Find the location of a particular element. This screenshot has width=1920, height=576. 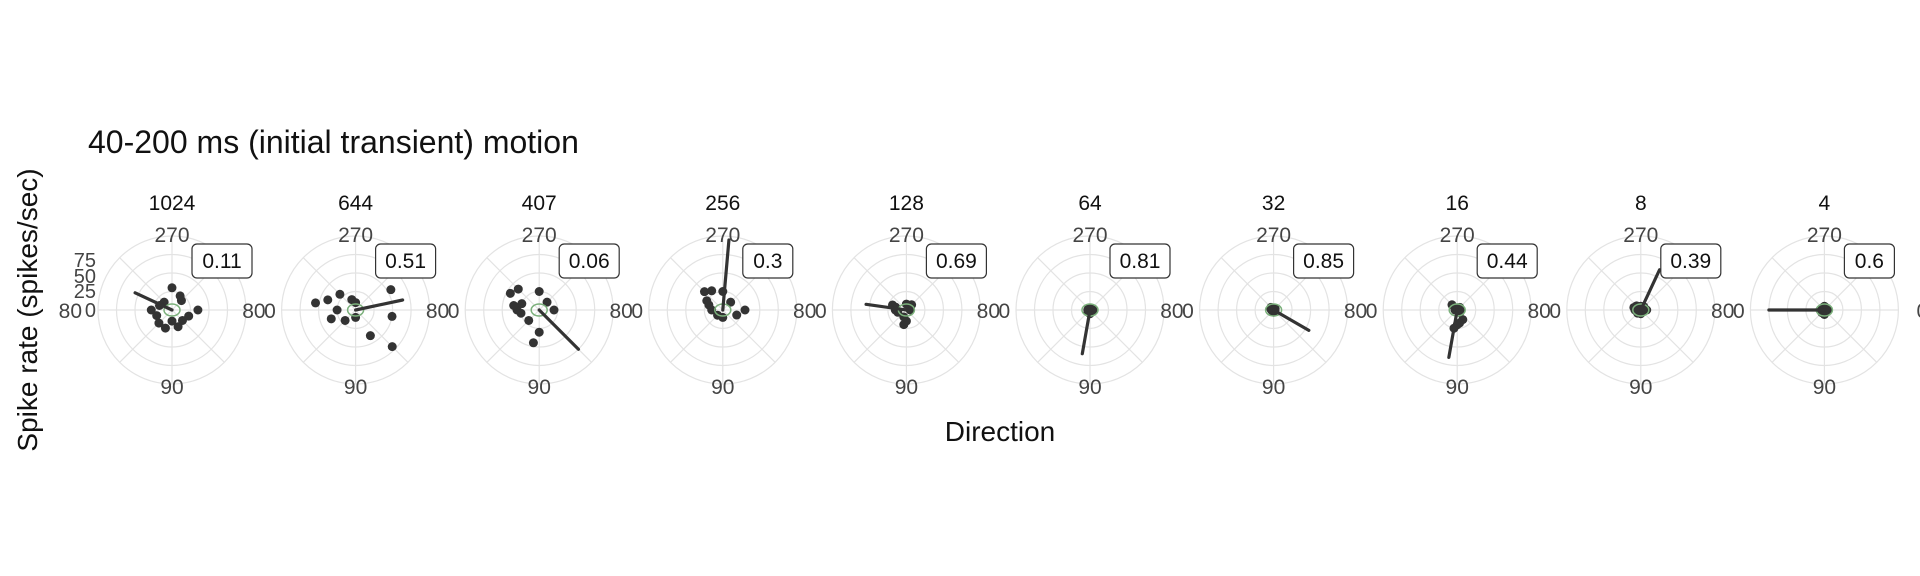

value-label: 0.81 is located at coordinates (1140, 261).